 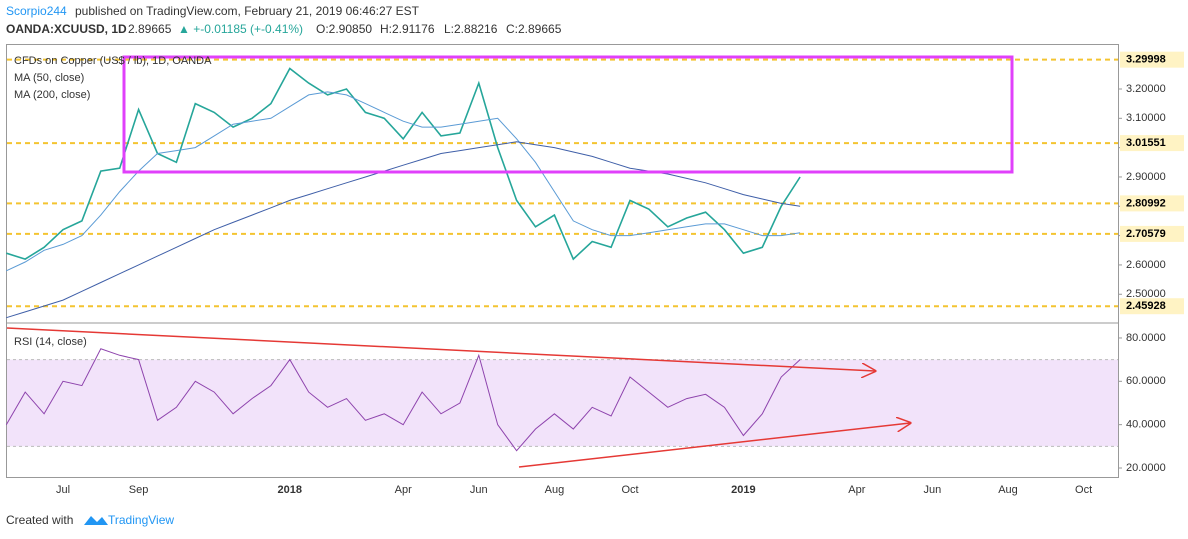 I want to click on y2-tick-label: 20.0000, so click(x=1146, y=468).